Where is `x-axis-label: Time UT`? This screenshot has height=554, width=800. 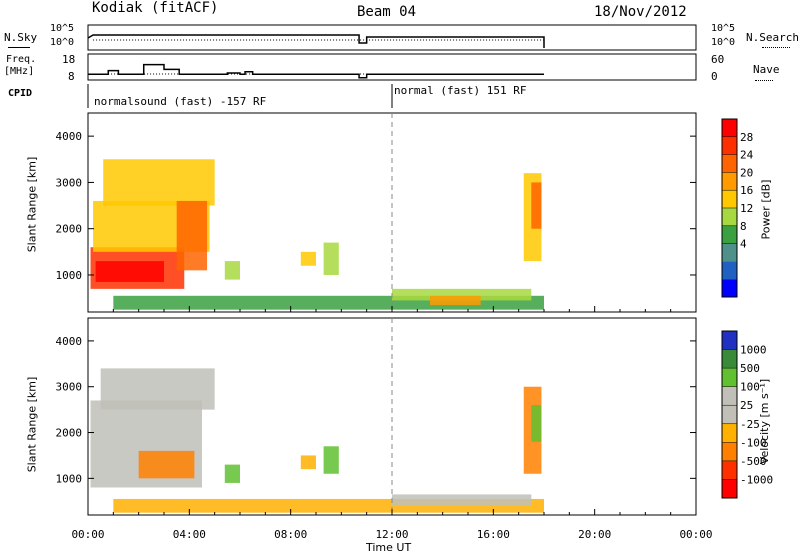 x-axis-label: Time UT is located at coordinates (389, 547).